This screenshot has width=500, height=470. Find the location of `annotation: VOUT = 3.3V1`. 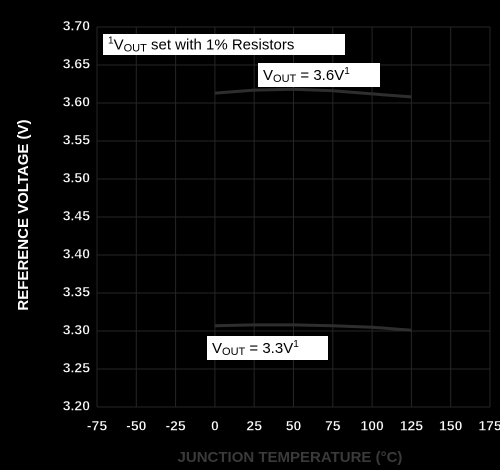

annotation: VOUT = 3.3V1 is located at coordinates (255, 348).